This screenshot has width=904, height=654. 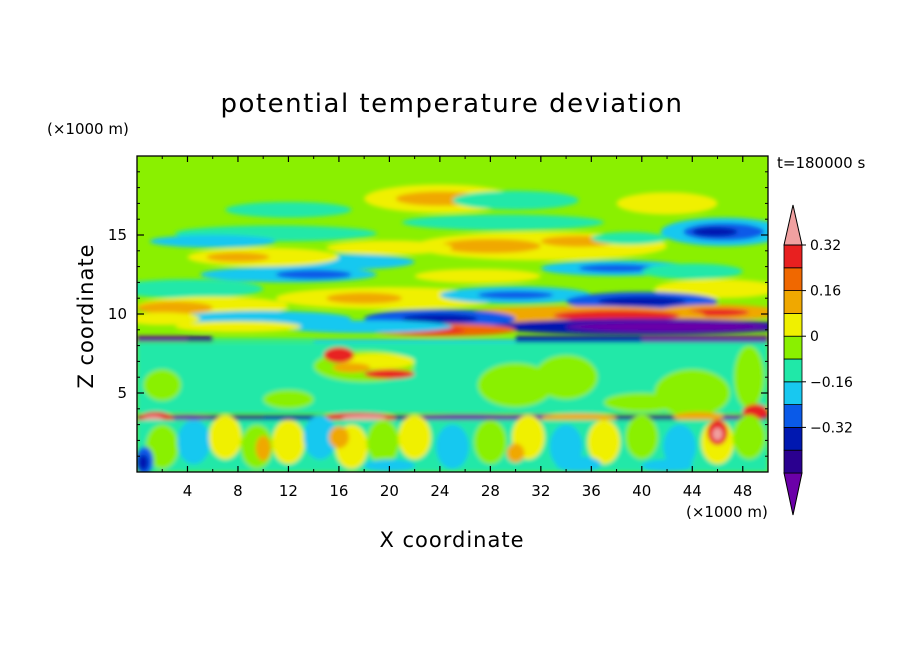 I want to click on y-tick-label: 15, so click(x=117, y=235).